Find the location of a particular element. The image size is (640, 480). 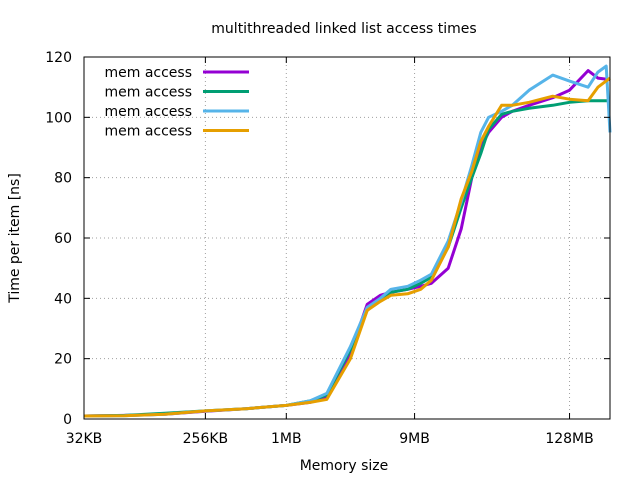

y-tick-label: 20 is located at coordinates (63, 360).